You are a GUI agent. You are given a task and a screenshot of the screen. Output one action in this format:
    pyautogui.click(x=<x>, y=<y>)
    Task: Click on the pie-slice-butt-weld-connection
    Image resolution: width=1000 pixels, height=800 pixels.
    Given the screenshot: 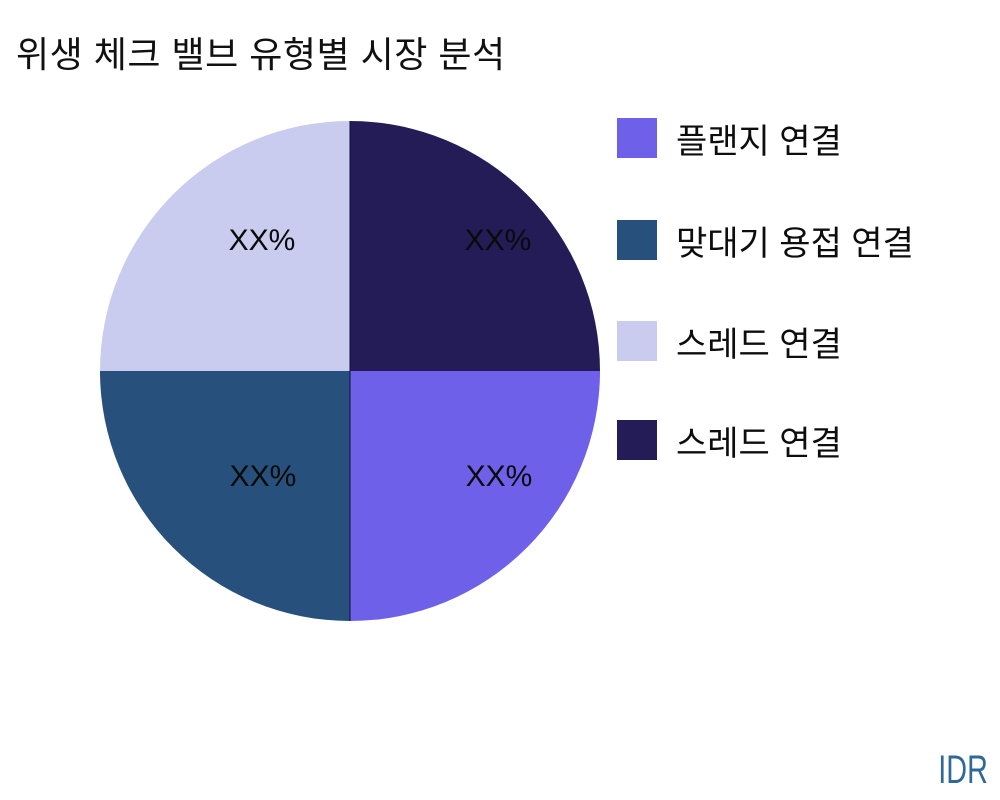 What is the action you would take?
    pyautogui.click(x=225, y=496)
    